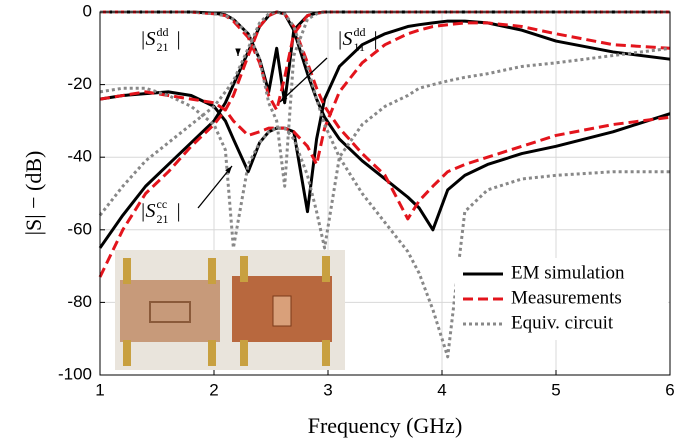 The height and width of the screenshot is (445, 696). I want to click on y-tick-label: -20, so click(79, 83).